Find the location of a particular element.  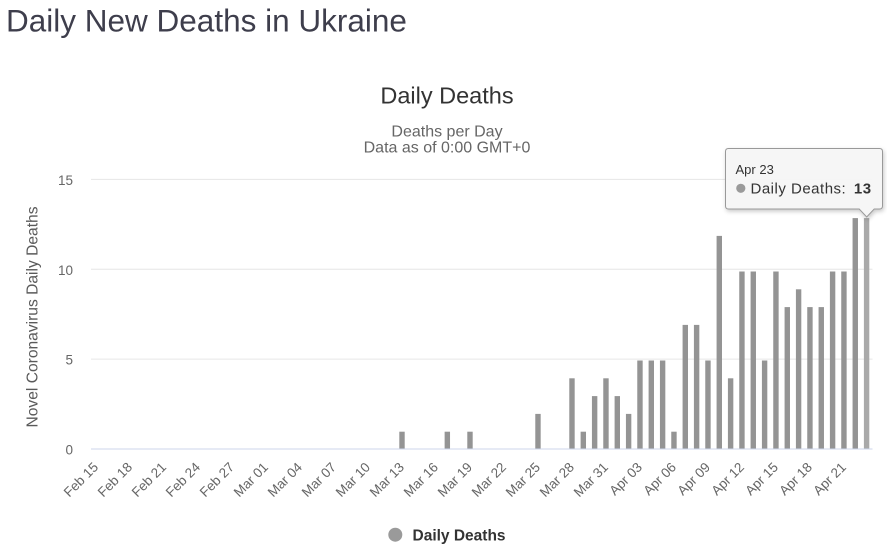

svg-text: 10 is located at coordinates (65, 270).